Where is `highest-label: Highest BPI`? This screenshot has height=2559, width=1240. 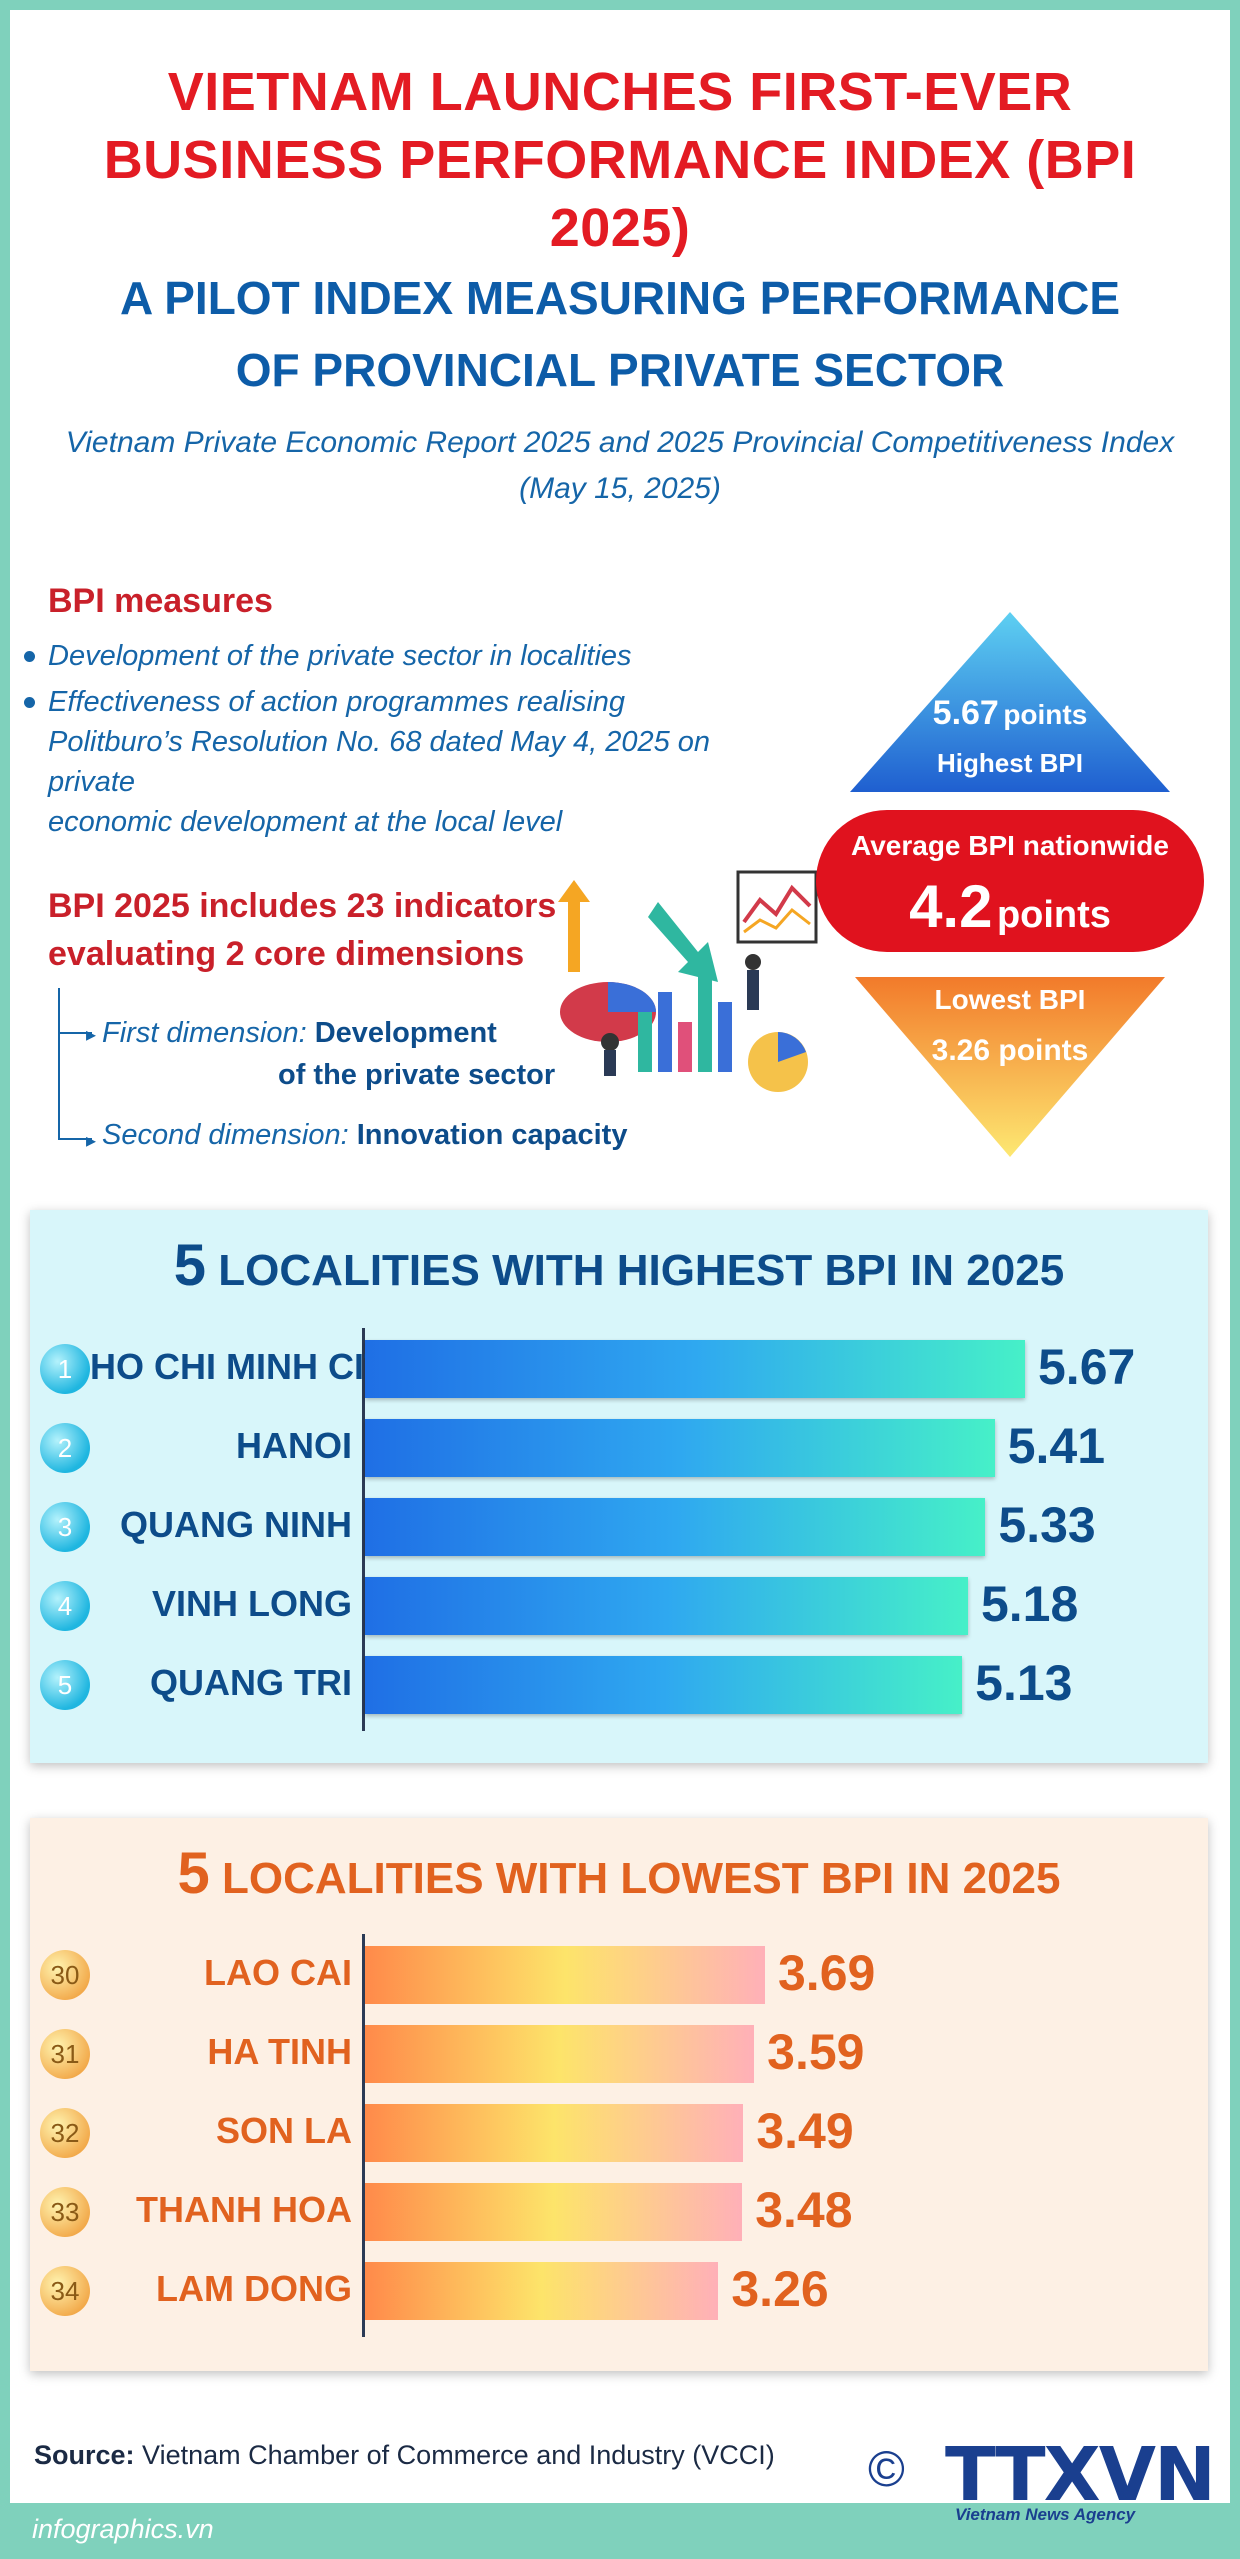 highest-label: Highest BPI is located at coordinates (1010, 763).